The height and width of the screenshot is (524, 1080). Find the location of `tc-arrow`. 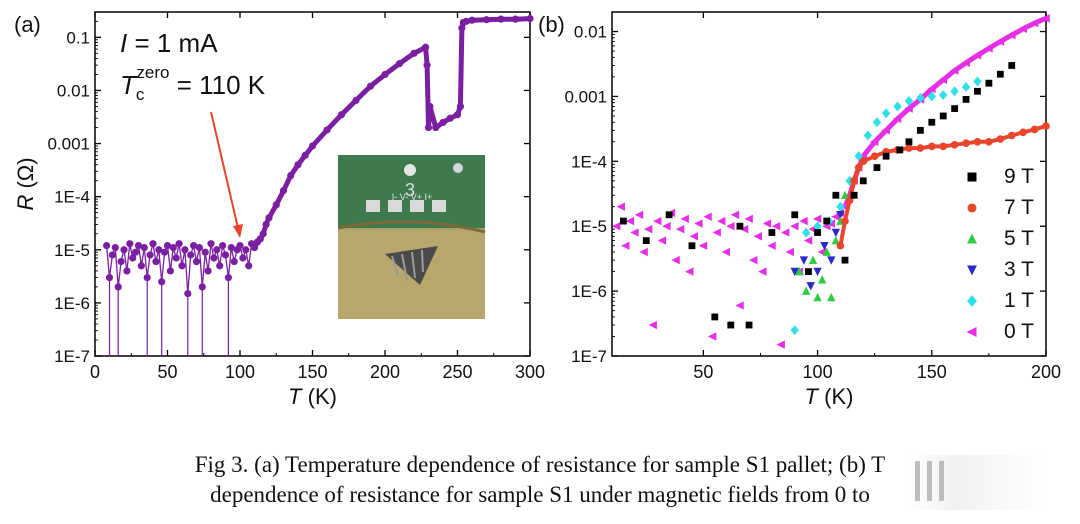

tc-arrow is located at coordinates (224, 170).